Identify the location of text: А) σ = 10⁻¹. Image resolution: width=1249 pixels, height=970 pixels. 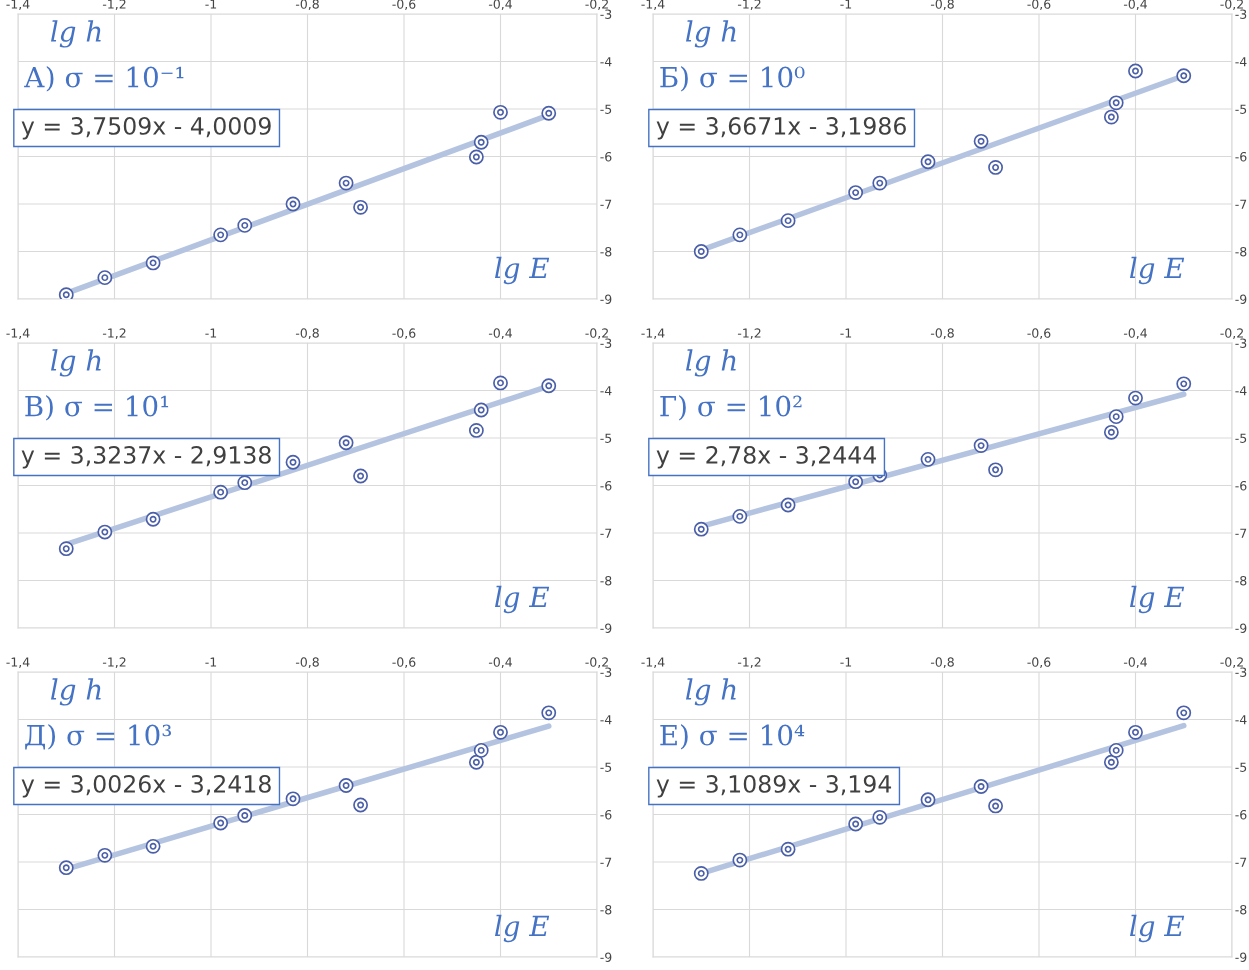
(104, 79).